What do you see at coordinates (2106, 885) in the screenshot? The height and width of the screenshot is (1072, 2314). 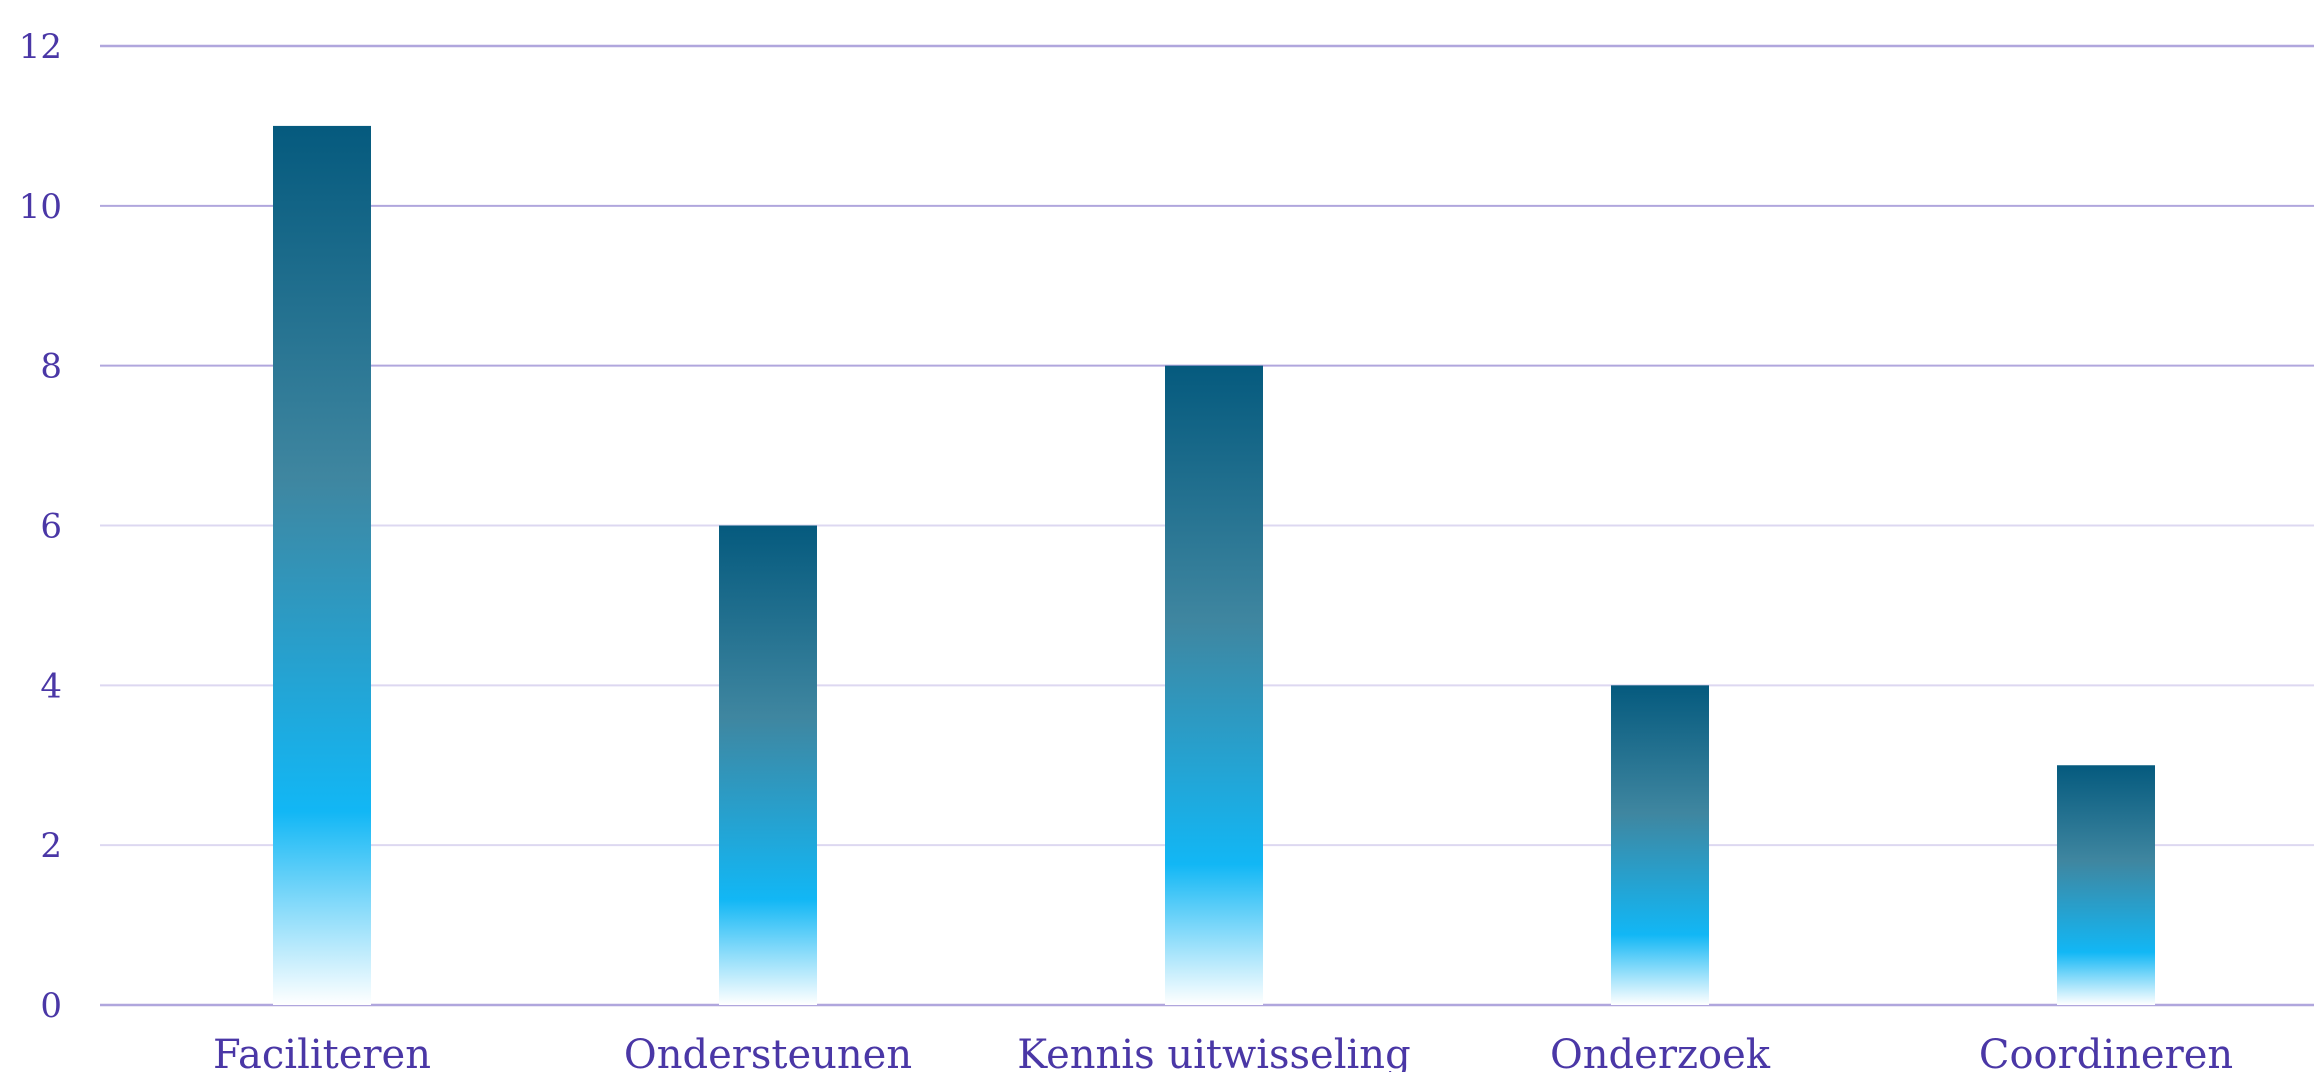 I see `bar-coordineren` at bounding box center [2106, 885].